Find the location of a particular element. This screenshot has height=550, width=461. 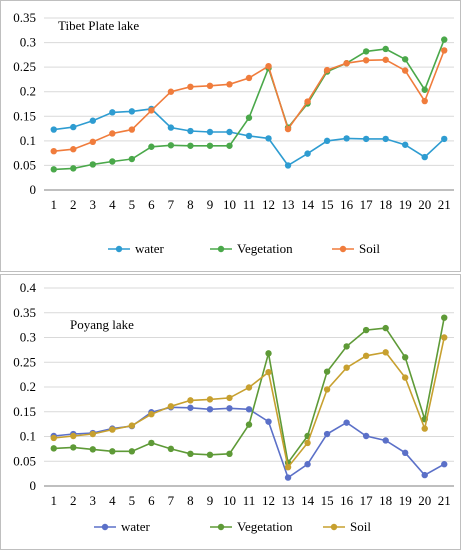

x-tick-label: 16 is located at coordinates (347, 204).